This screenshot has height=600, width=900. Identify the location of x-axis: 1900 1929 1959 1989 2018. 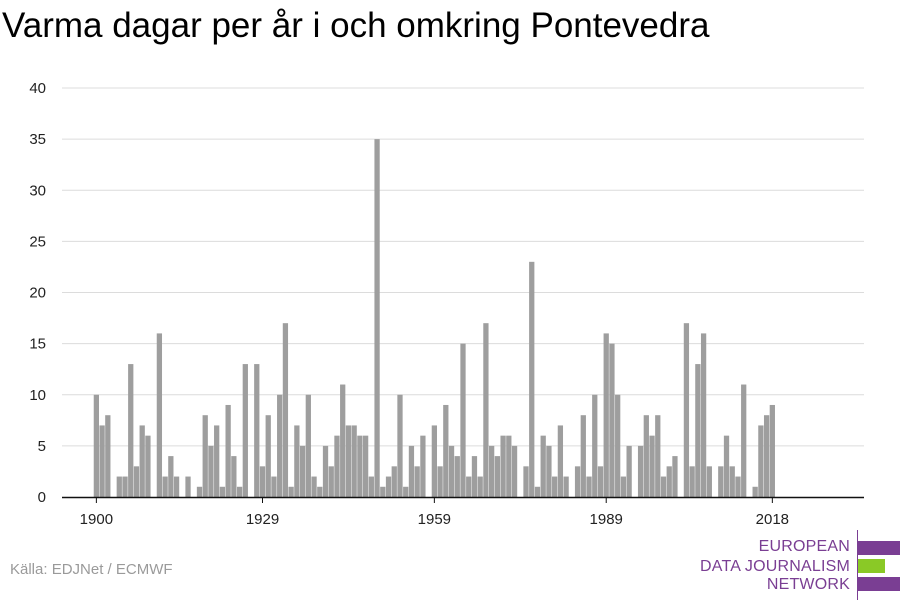
(463, 512).